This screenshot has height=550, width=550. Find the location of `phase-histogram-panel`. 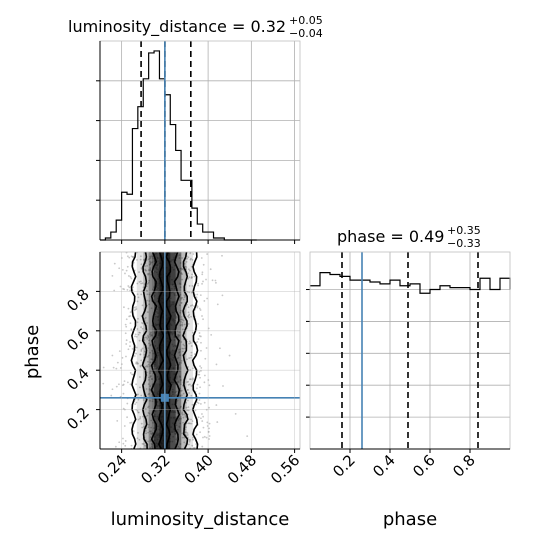

phase-histogram-panel is located at coordinates (408, 352).